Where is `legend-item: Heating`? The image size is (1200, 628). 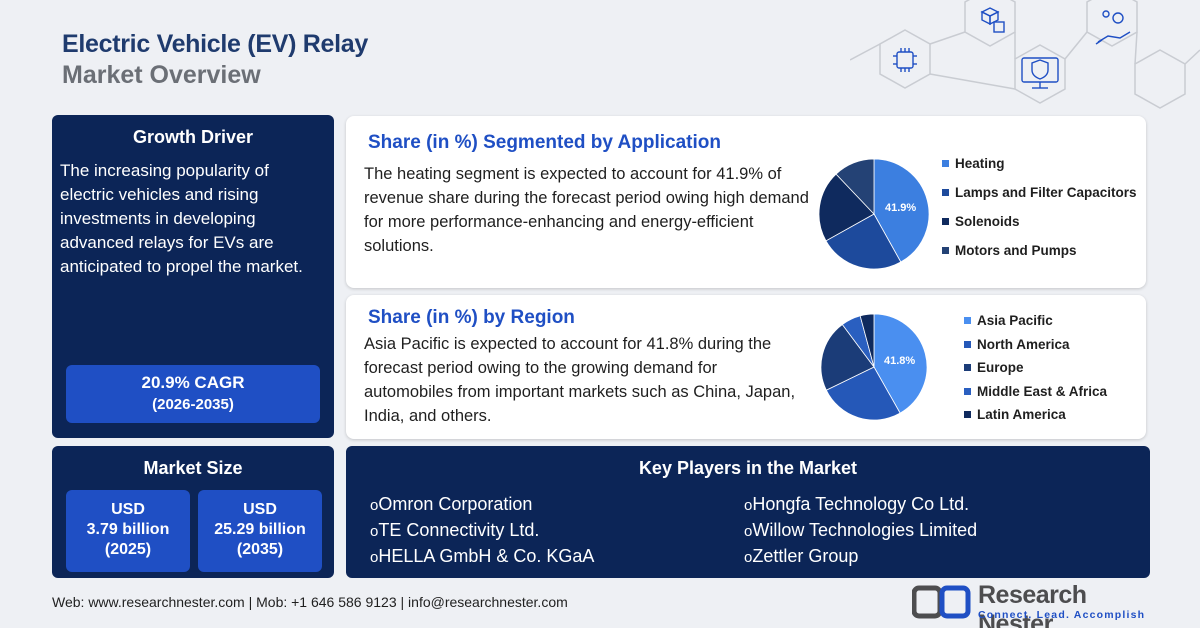
legend-item: Heating is located at coordinates (973, 163).